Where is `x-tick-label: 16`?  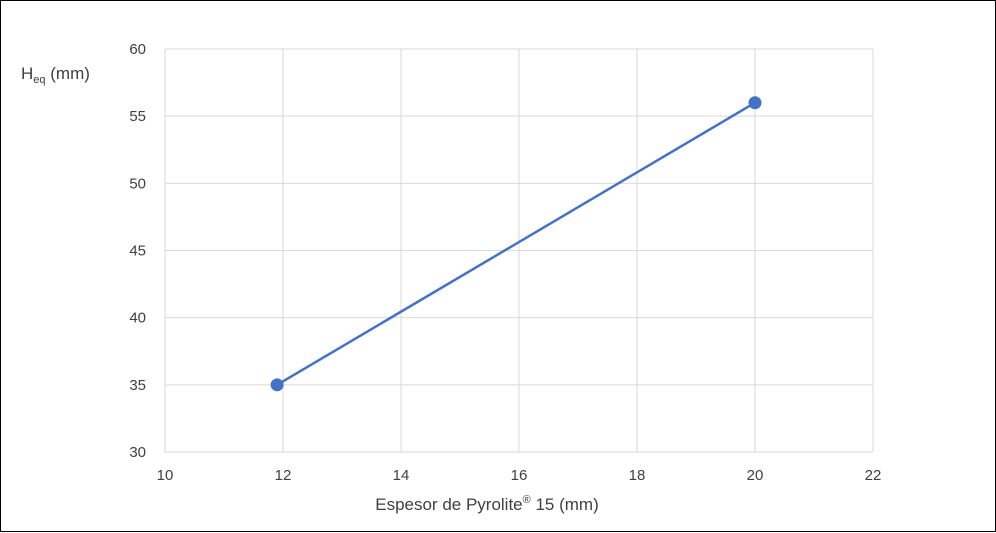
x-tick-label: 16 is located at coordinates (519, 475).